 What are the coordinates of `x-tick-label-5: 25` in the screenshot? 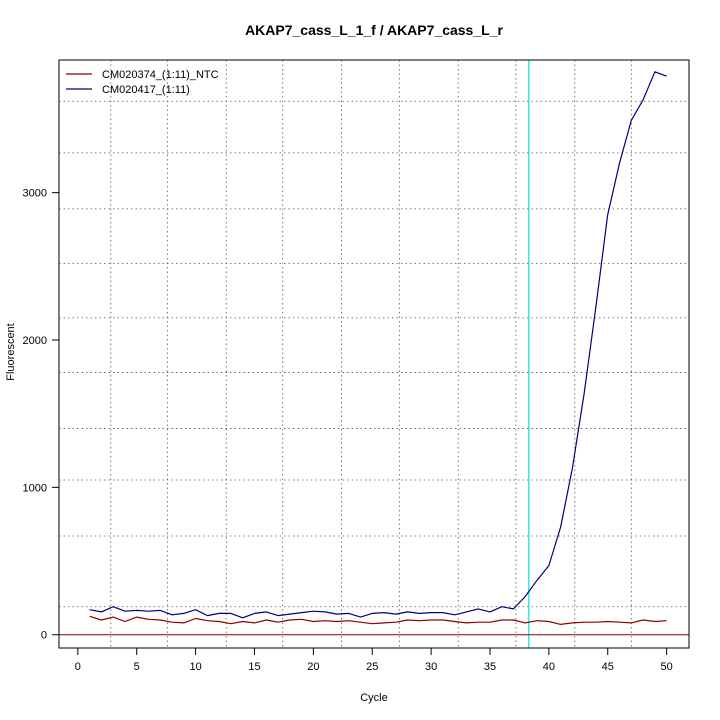 It's located at (372, 667).